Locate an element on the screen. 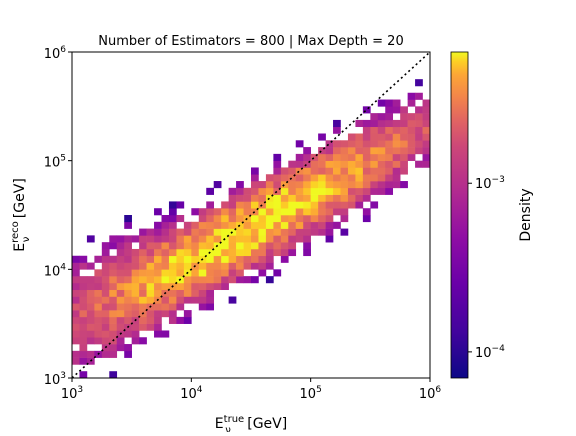 The image size is (576, 436). y-tick-label: 103 is located at coordinates (55, 379).